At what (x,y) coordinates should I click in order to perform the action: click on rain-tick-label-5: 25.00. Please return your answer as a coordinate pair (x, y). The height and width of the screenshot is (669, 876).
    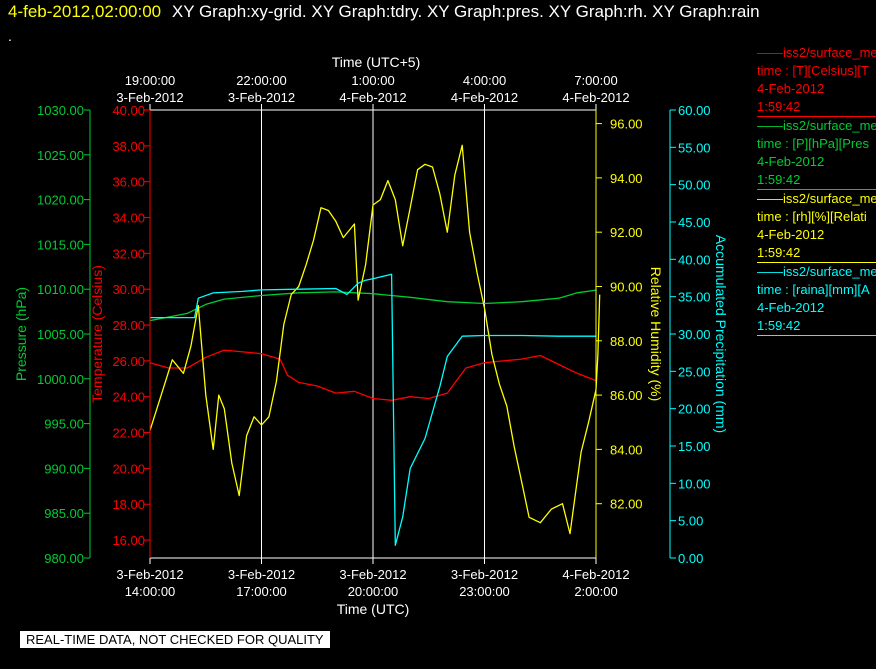
    Looking at the image, I should click on (694, 371).